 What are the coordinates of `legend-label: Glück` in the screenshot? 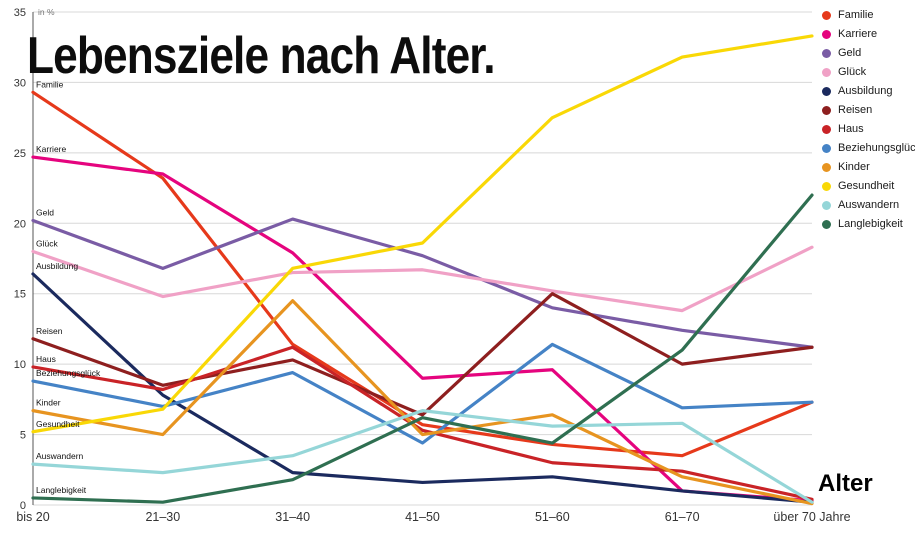 It's located at (852, 72).